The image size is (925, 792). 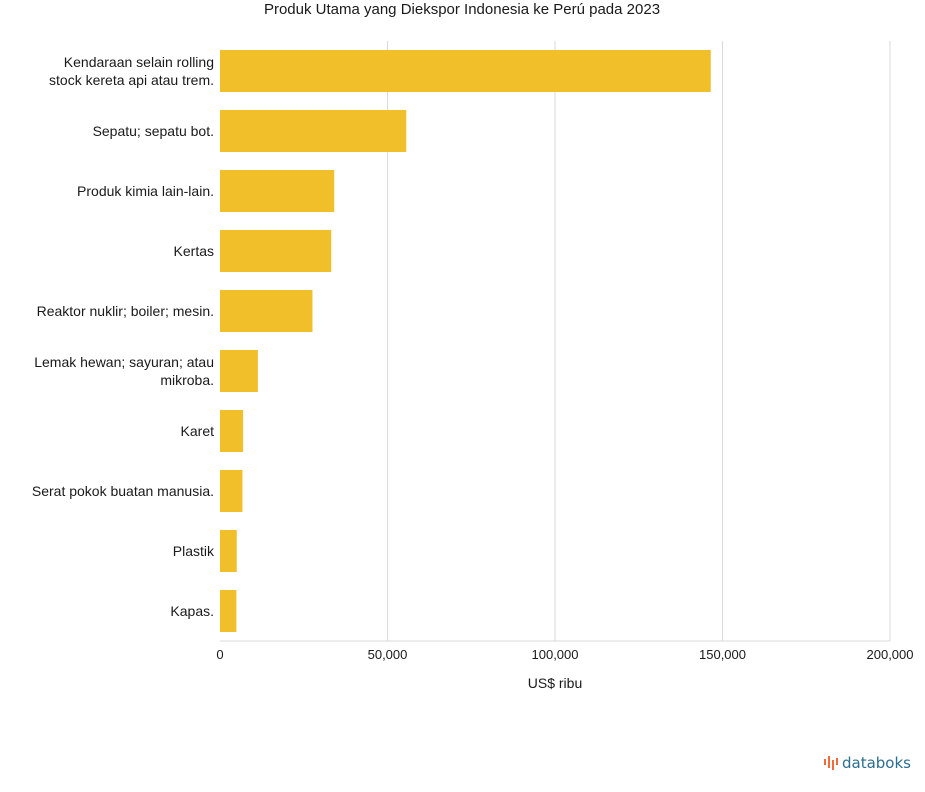 I want to click on category-label-line: Karet, so click(x=198, y=431).